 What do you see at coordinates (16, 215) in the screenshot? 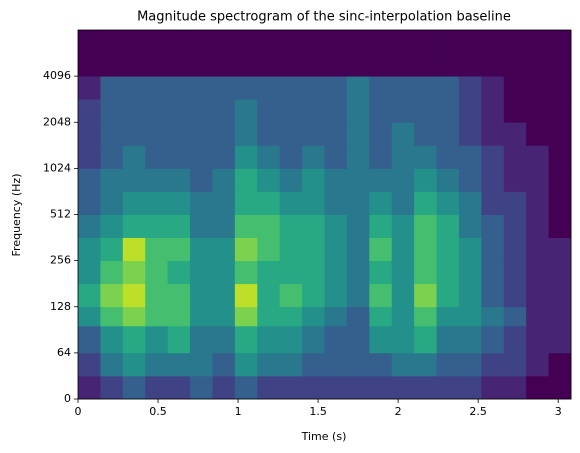
I see `y-axis-label: Frequency (Hz)` at bounding box center [16, 215].